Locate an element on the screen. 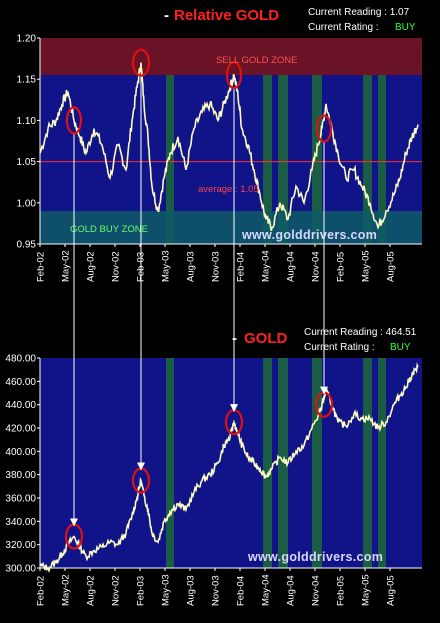  bot-y-tick-label: 380.00 is located at coordinates (20, 475).